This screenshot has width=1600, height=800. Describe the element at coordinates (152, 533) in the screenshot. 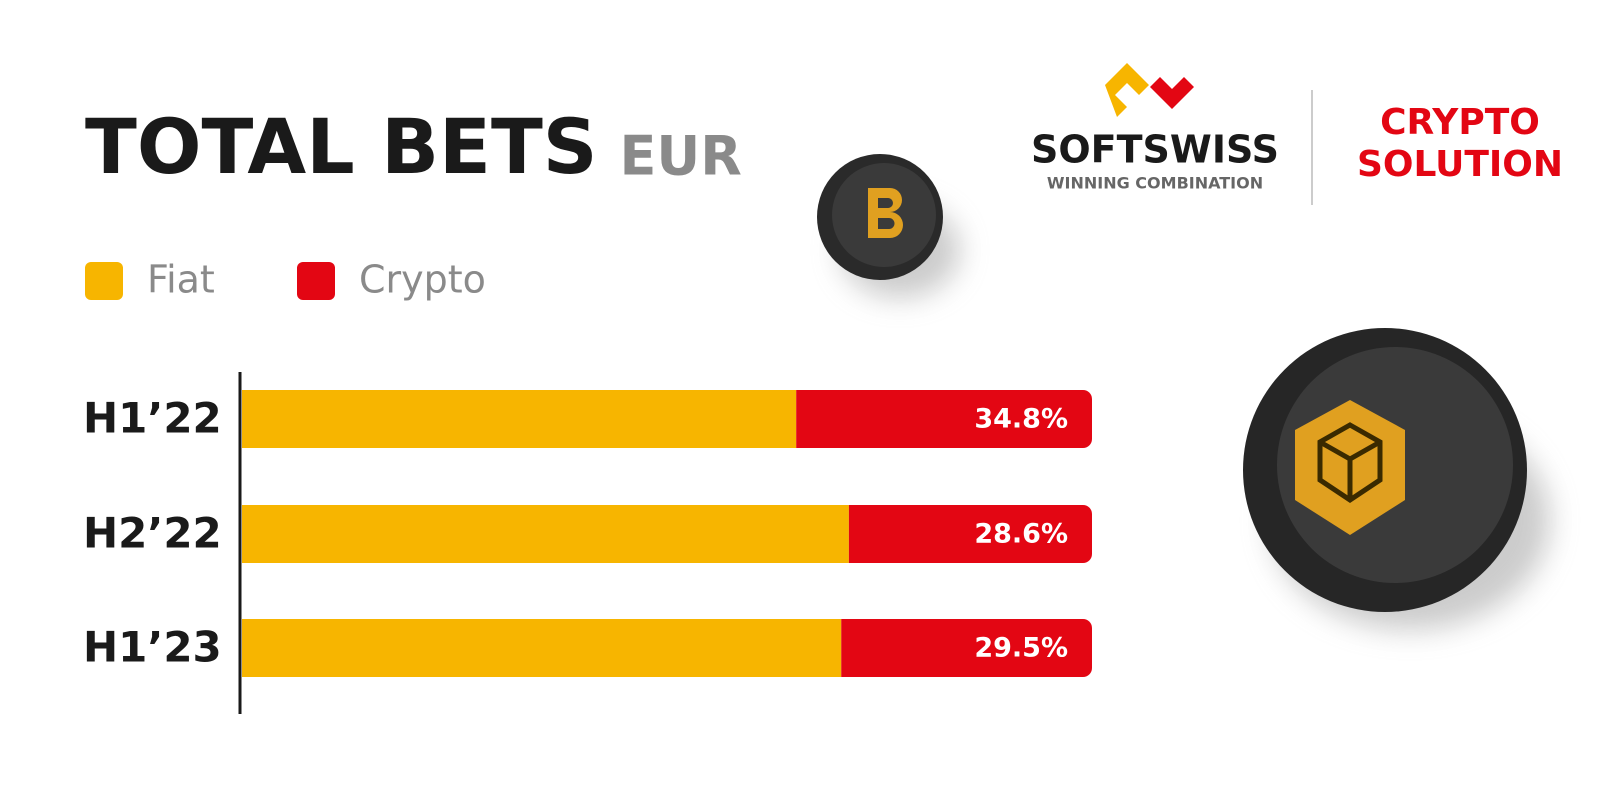

I see `category-label: H2’22` at that location.